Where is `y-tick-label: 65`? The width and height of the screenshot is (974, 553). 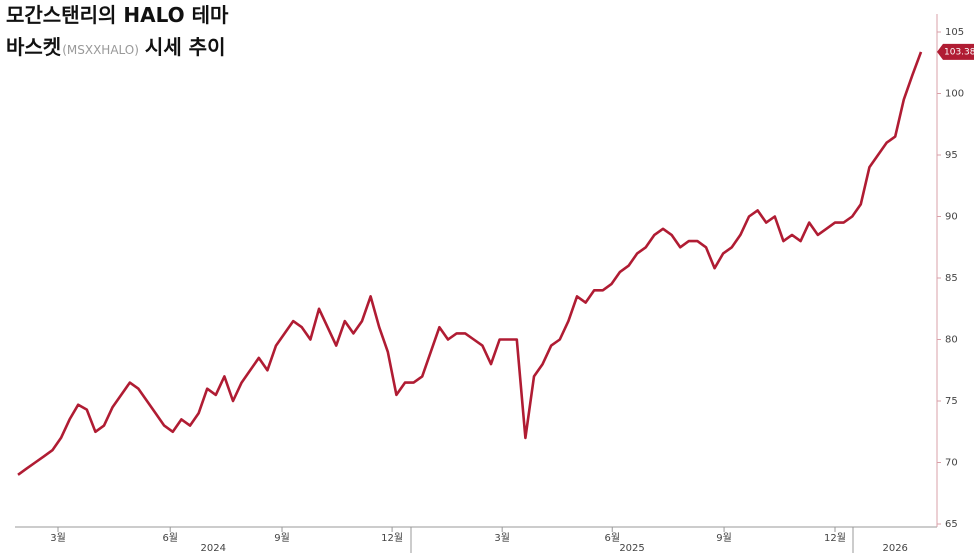
y-tick-label: 65 is located at coordinates (951, 524).